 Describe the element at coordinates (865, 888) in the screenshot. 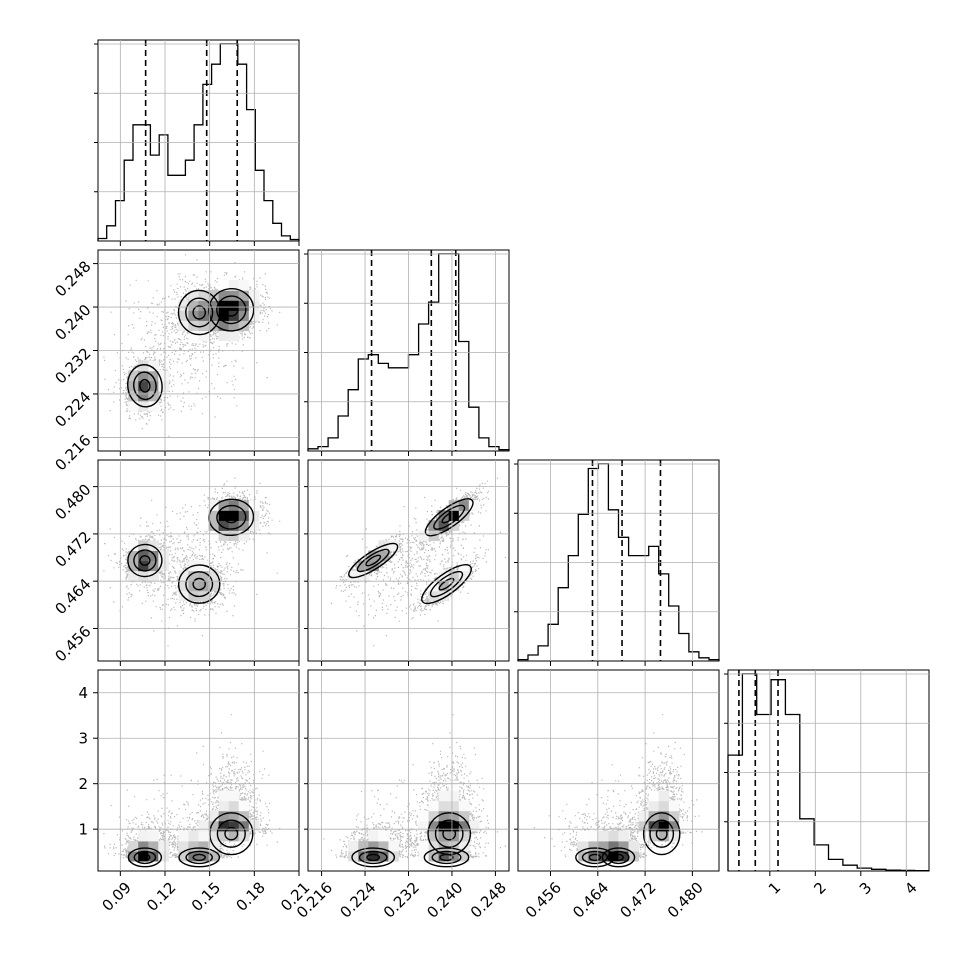

I see `x-tick-label: 3` at that location.